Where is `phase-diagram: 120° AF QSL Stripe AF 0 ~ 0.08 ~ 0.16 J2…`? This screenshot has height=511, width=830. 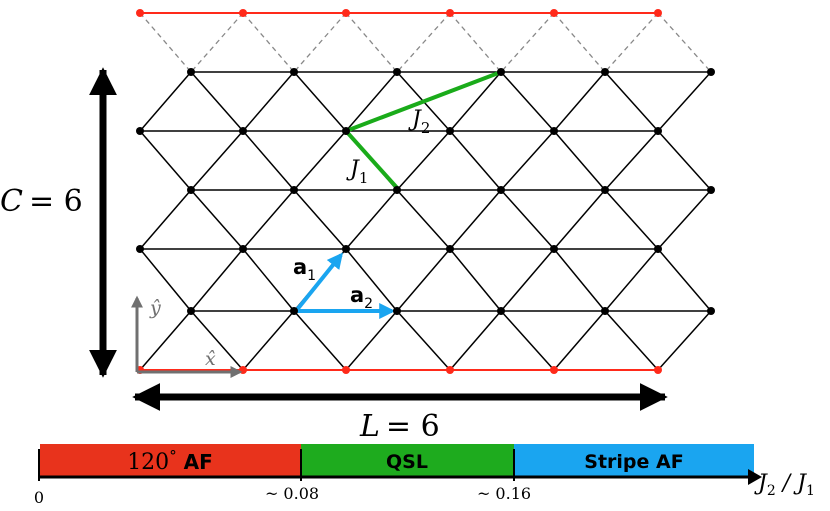
phase-diagram: 120° AF QSL Stripe AF 0 ~ 0.08 ~ 0.16 J2… is located at coordinates (424, 475).